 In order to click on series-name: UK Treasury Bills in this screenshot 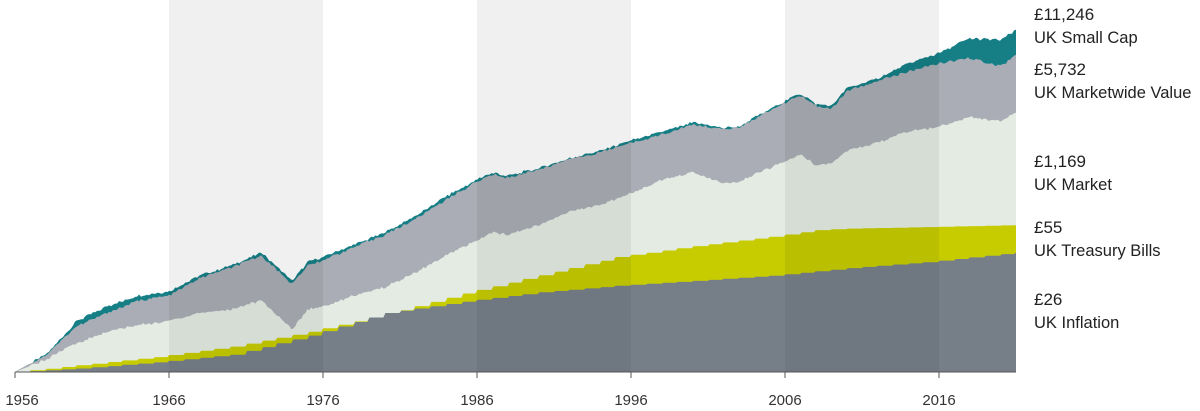, I will do `click(1097, 251)`.